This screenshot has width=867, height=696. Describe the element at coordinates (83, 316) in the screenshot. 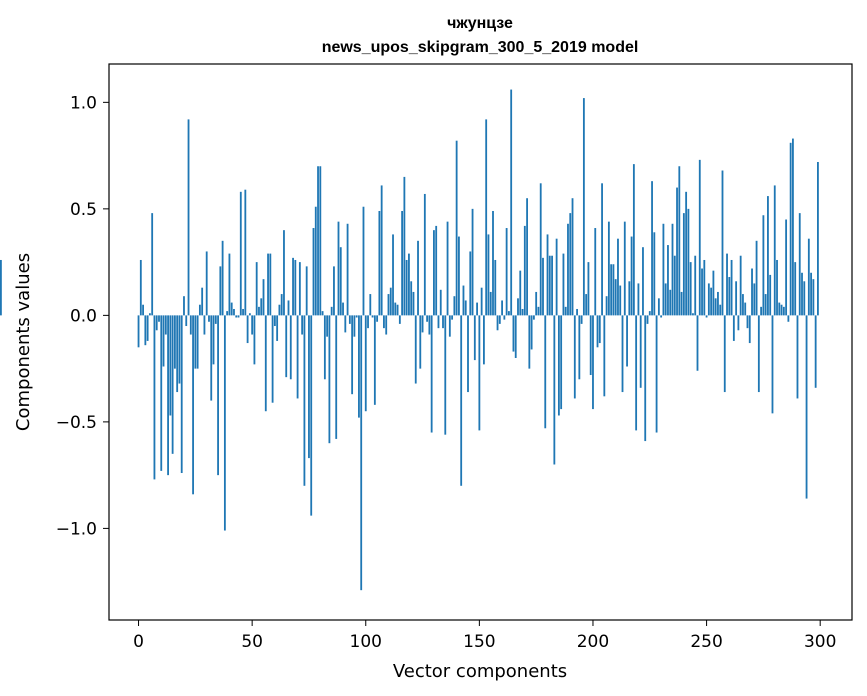

I see `y-tick-label: 0.0` at that location.